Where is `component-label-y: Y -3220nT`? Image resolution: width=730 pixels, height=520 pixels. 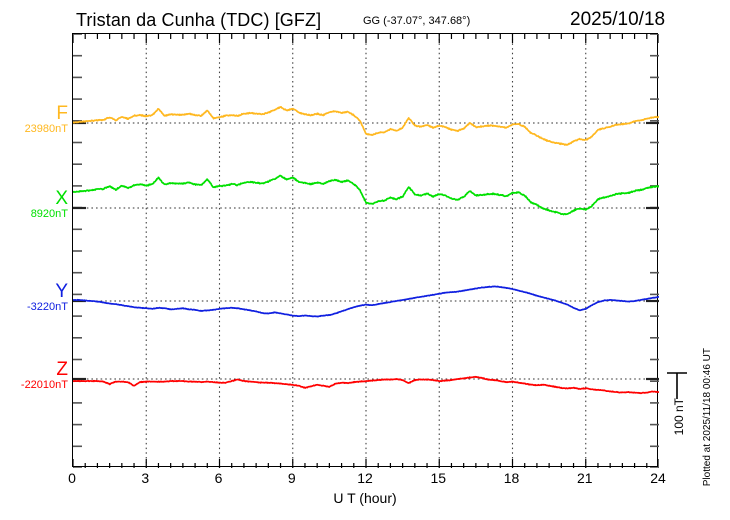
component-label-y: Y -3220nT is located at coordinates (36, 298).